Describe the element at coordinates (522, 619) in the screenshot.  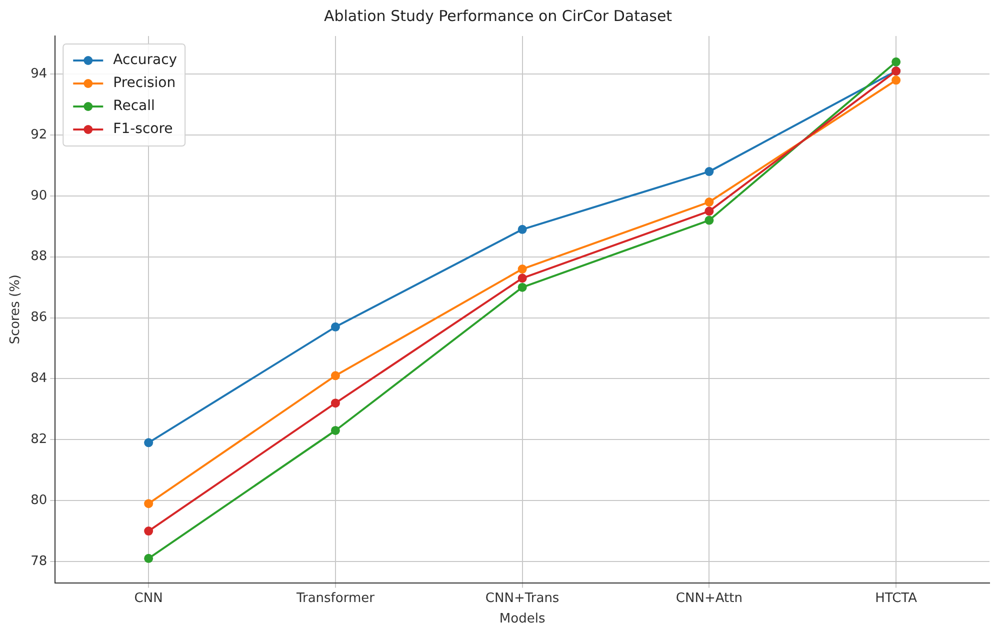
I see `x-axis-title: Models` at that location.